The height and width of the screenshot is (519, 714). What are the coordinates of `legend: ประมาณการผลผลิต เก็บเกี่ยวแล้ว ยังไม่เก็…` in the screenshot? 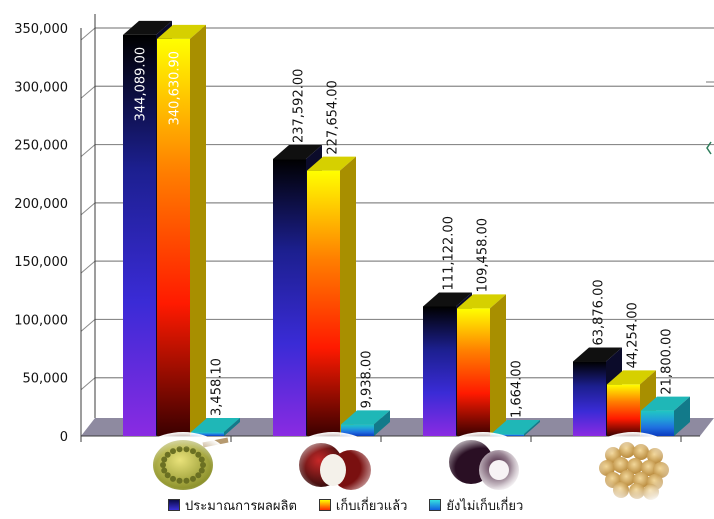 It's located at (345, 505).